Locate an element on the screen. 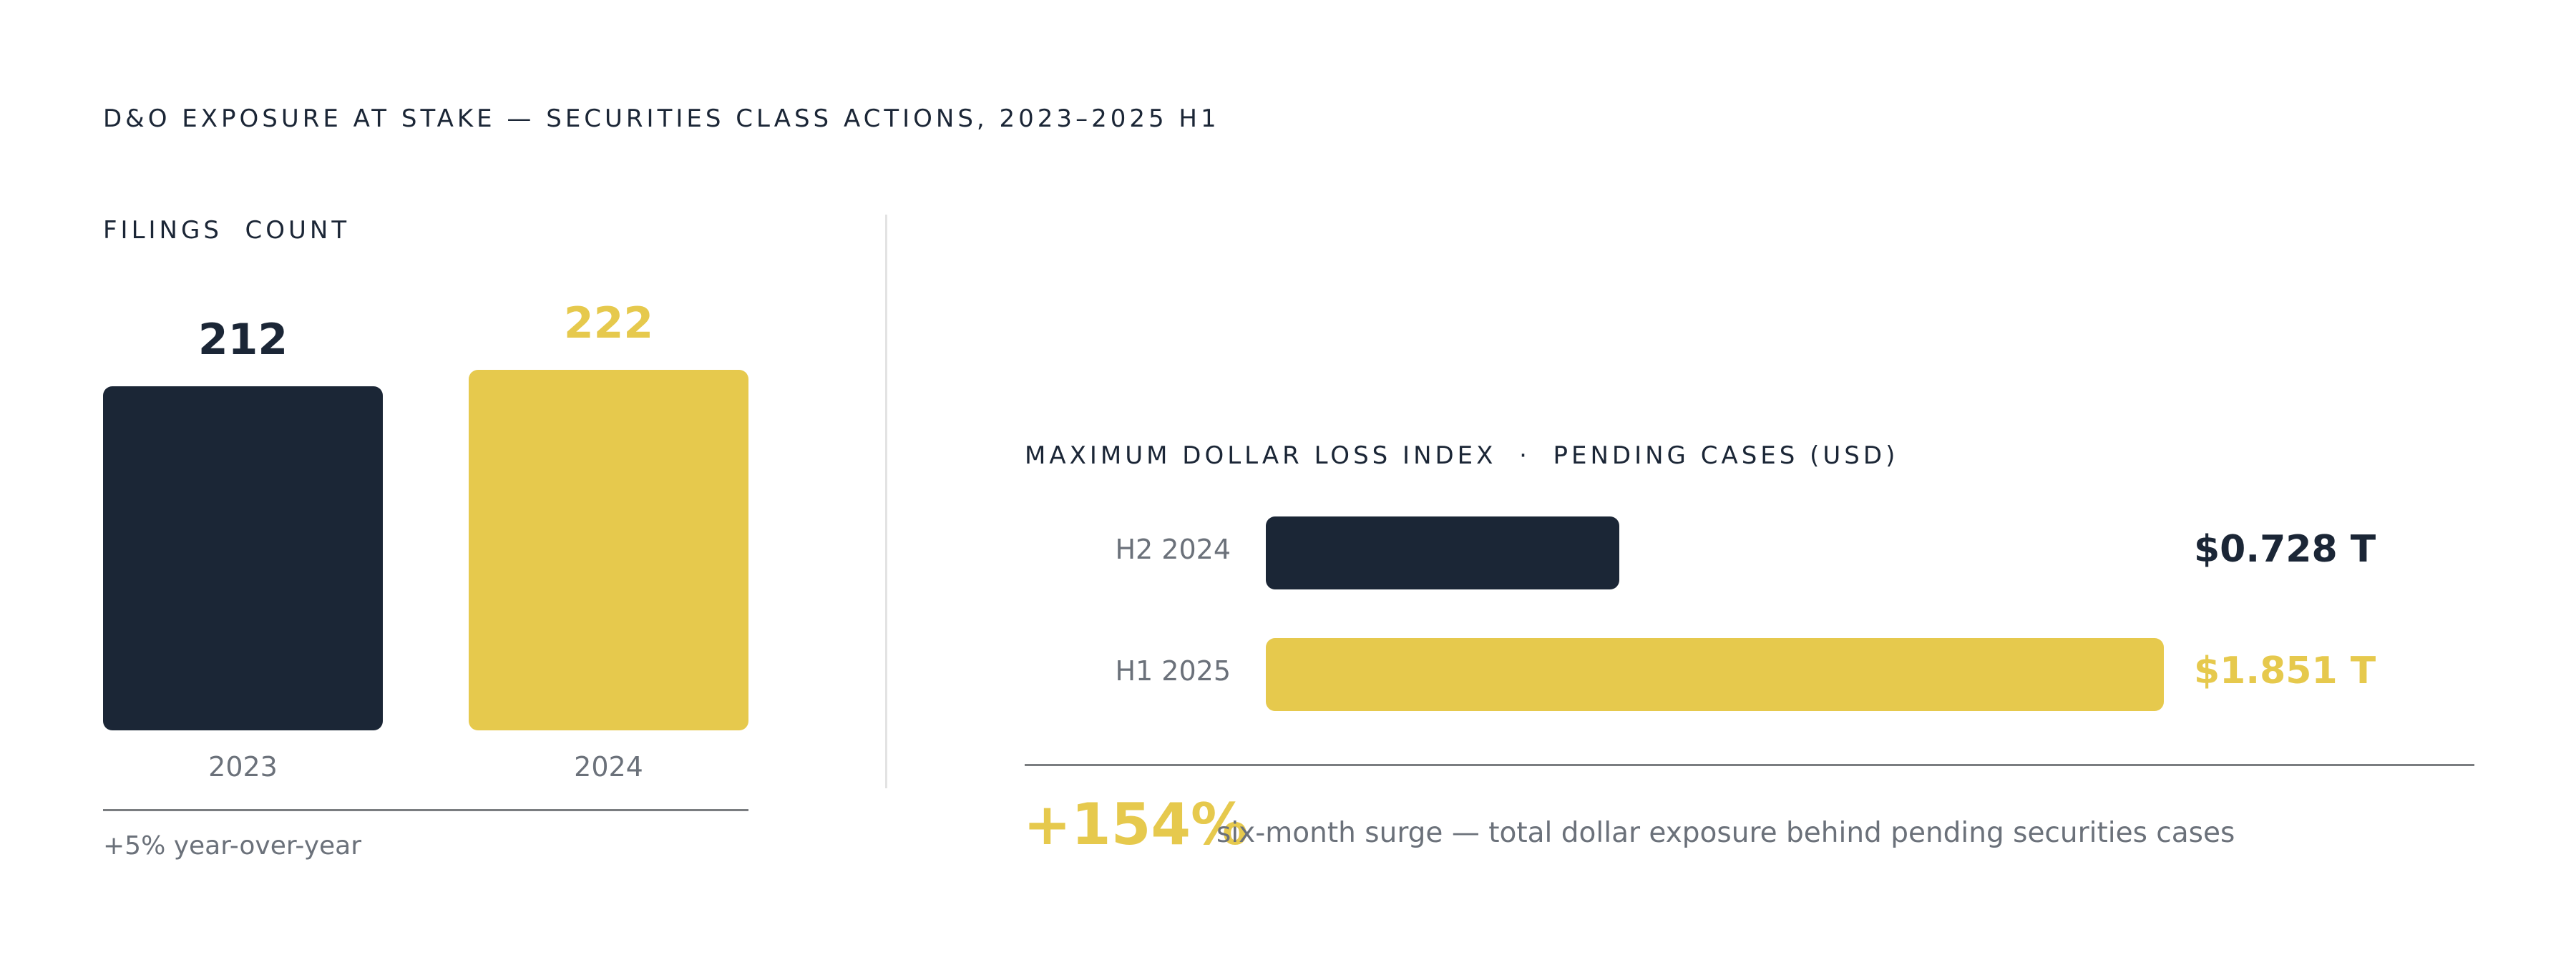 The width and height of the screenshot is (2576, 970). bar-h2-2024 is located at coordinates (1442, 552).